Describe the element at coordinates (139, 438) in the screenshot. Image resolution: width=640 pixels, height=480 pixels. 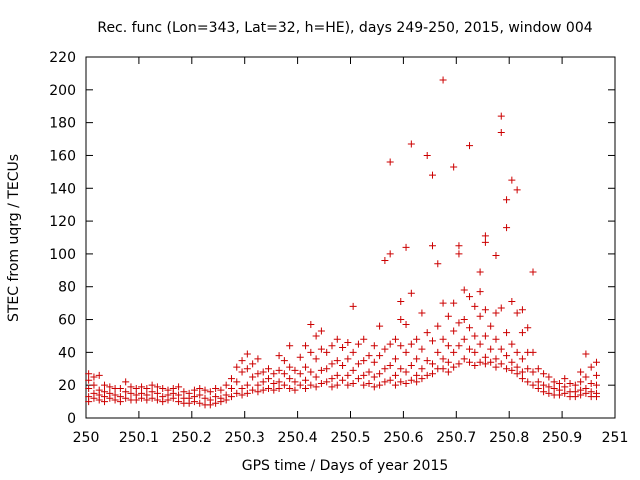
I see `x-tick-label: 250.1` at that location.